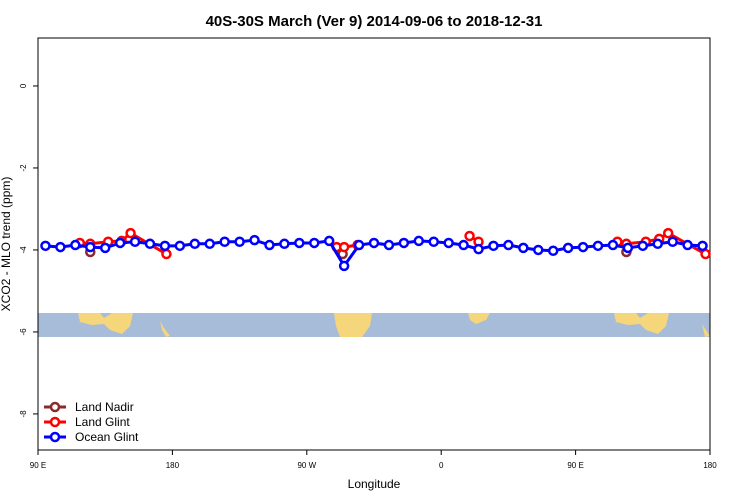 Image resolution: width=750 pixels, height=500 pixels. What do you see at coordinates (374, 484) in the screenshot?
I see `x-axis-label: Longitude` at bounding box center [374, 484].